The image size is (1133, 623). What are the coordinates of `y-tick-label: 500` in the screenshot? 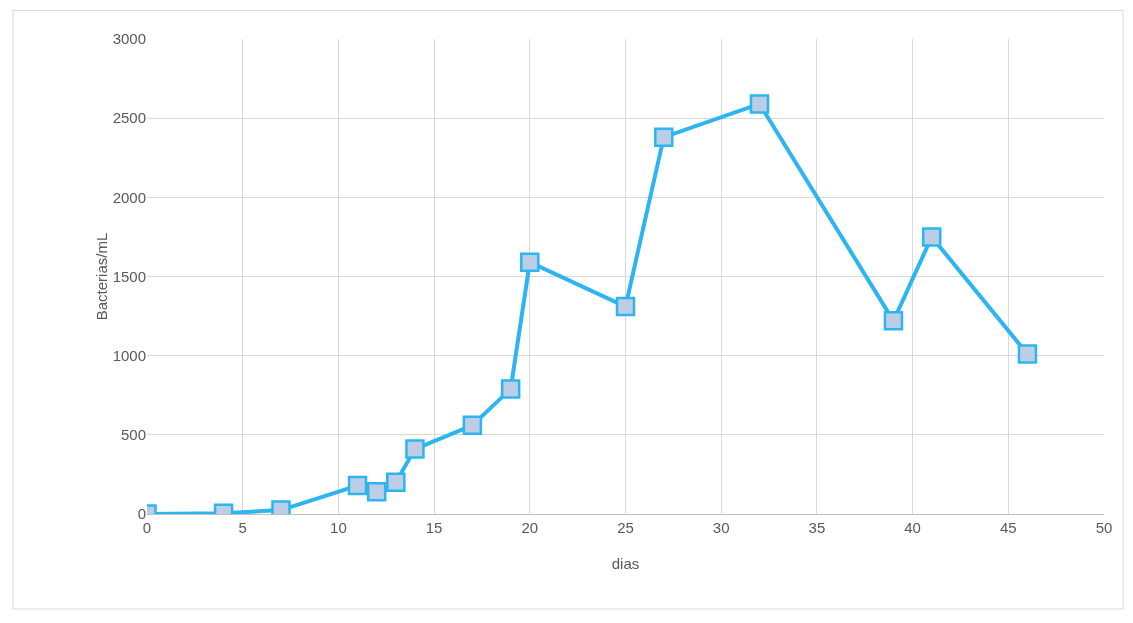 It's located at (133, 435).